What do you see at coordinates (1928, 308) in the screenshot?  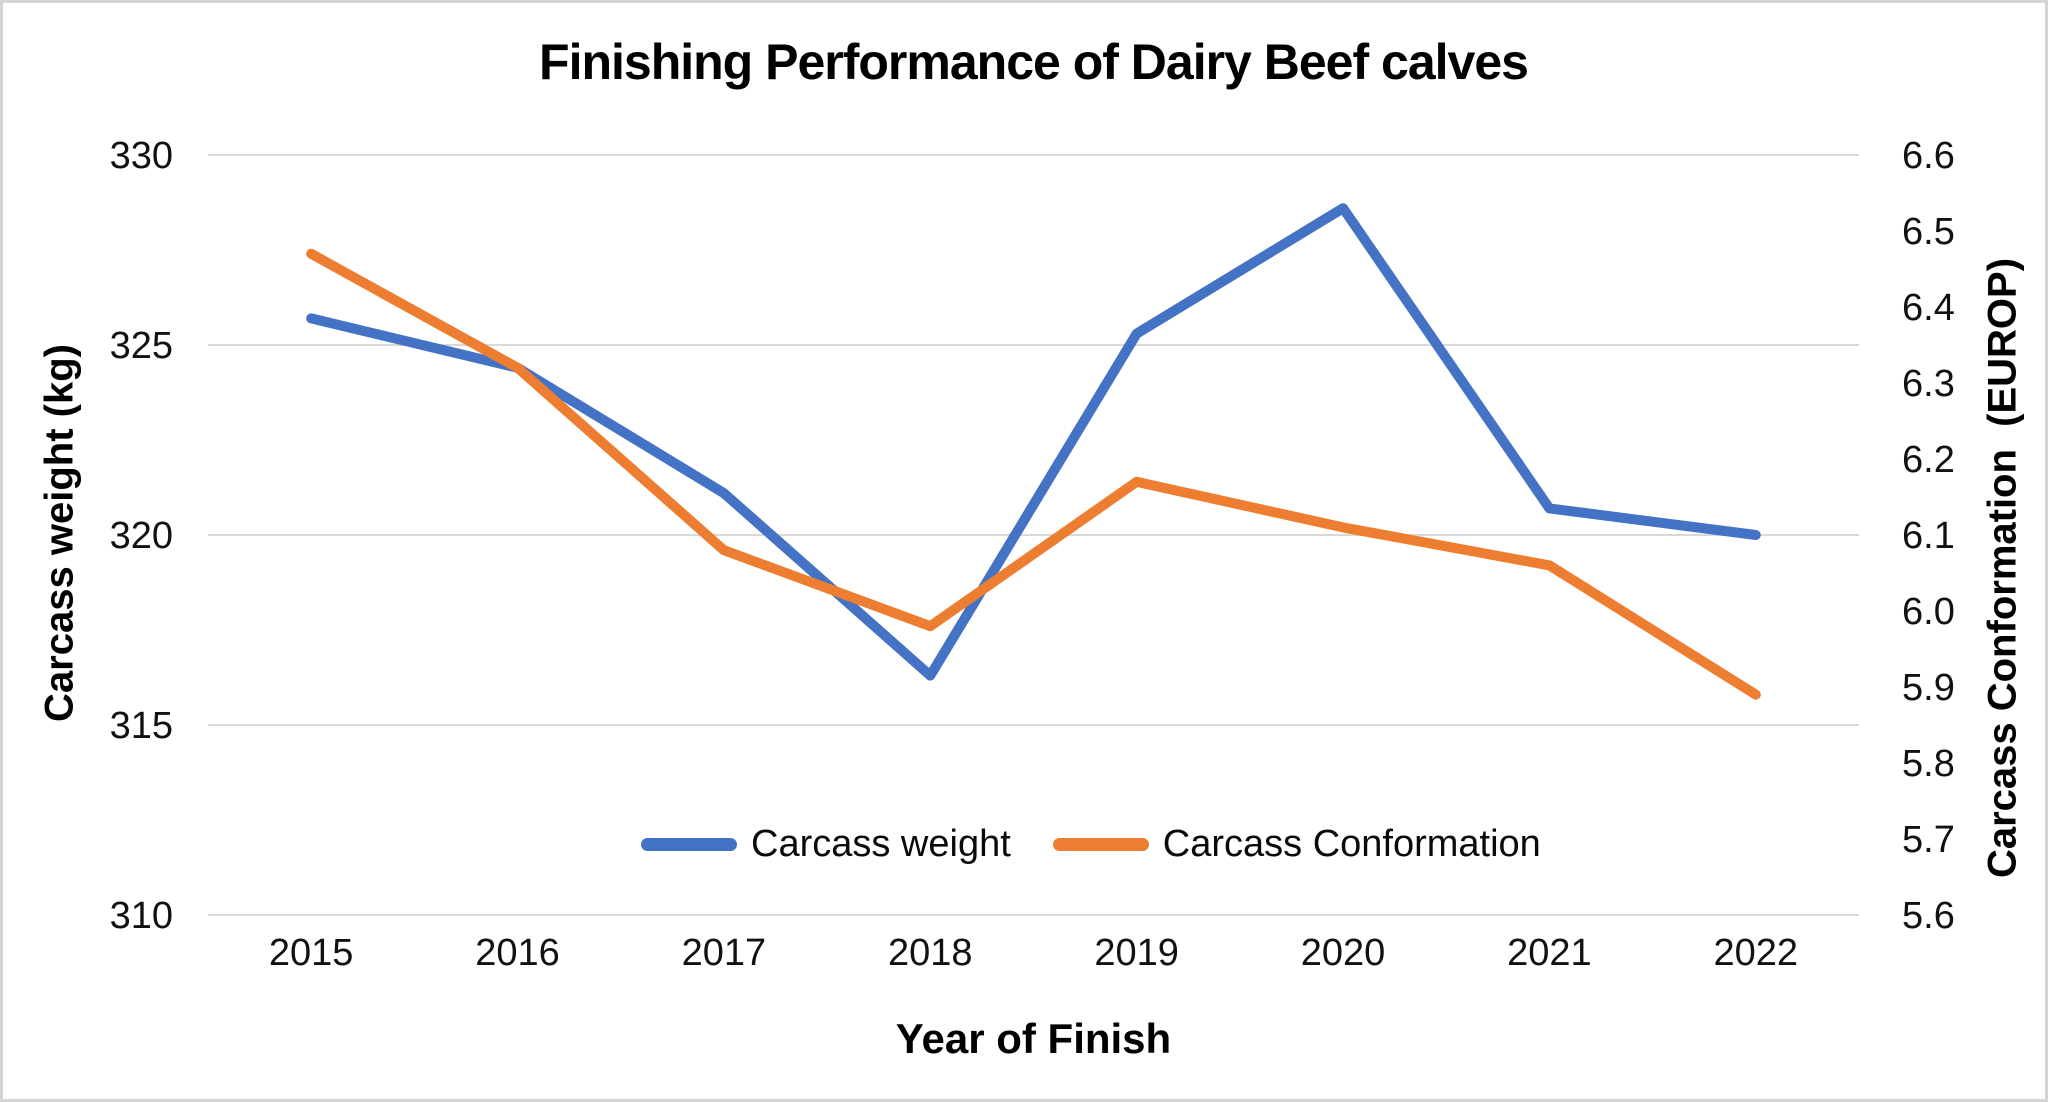 I see `right-axis-tick-label: 6.4` at bounding box center [1928, 308].